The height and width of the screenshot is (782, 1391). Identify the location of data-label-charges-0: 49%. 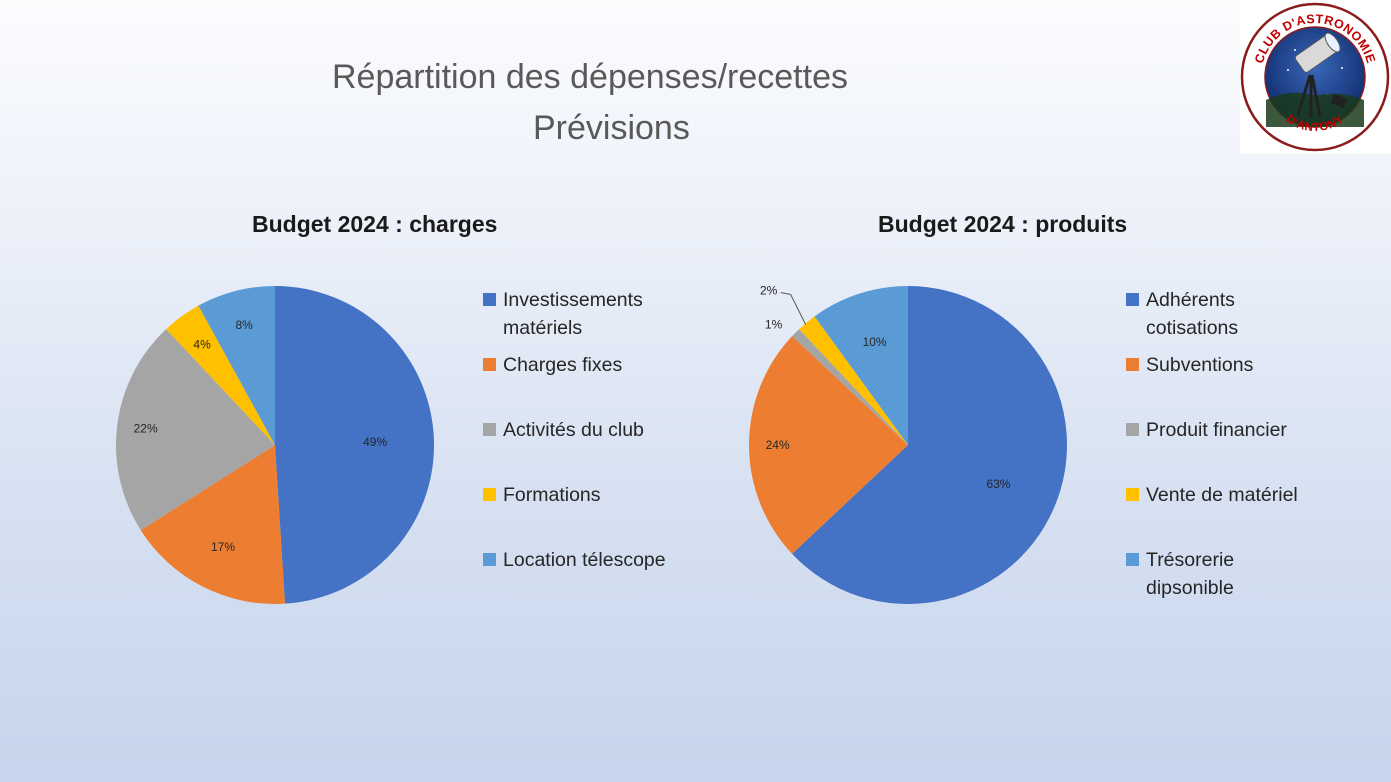
(375, 442).